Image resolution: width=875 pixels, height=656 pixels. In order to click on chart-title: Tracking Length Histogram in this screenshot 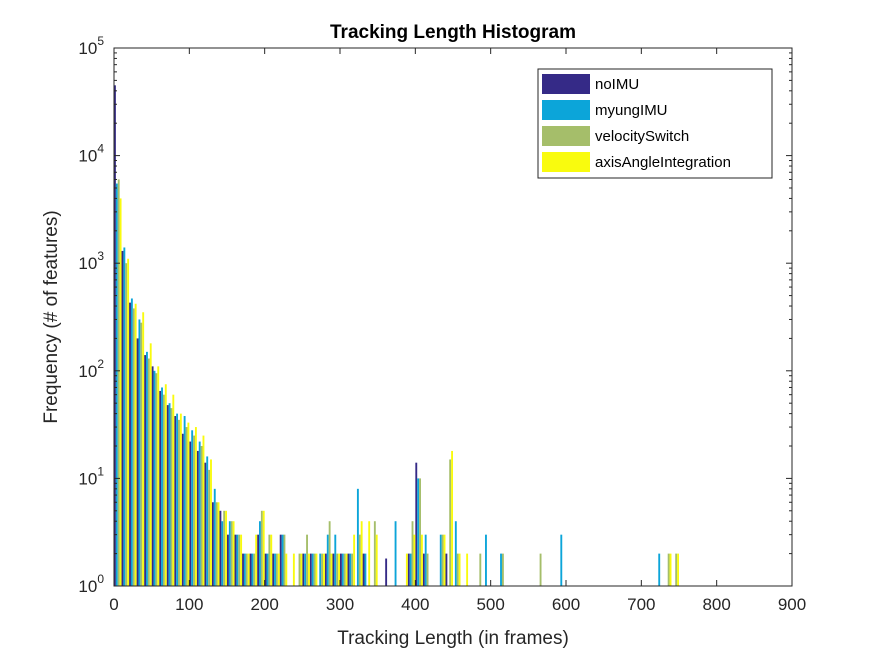, I will do `click(453, 32)`.